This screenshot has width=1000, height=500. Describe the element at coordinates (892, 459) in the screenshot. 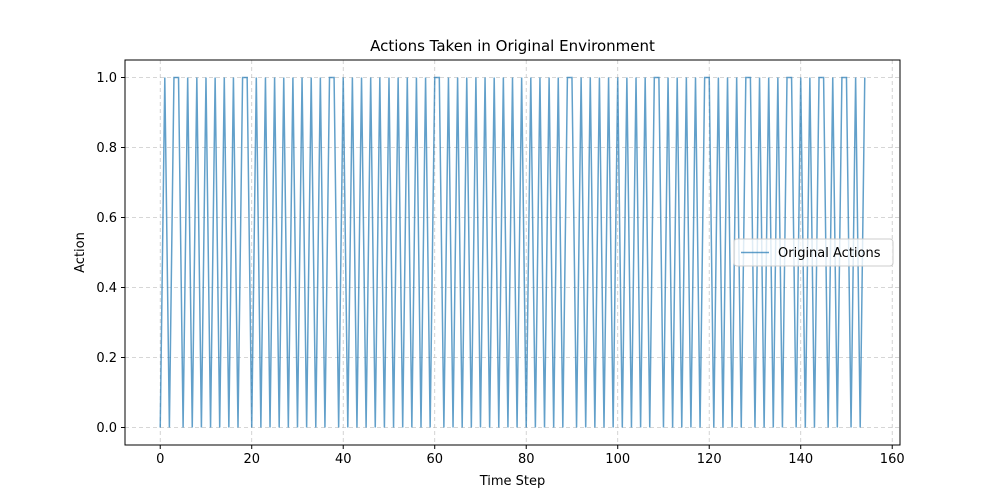

I see `x-tick-label: 160` at that location.